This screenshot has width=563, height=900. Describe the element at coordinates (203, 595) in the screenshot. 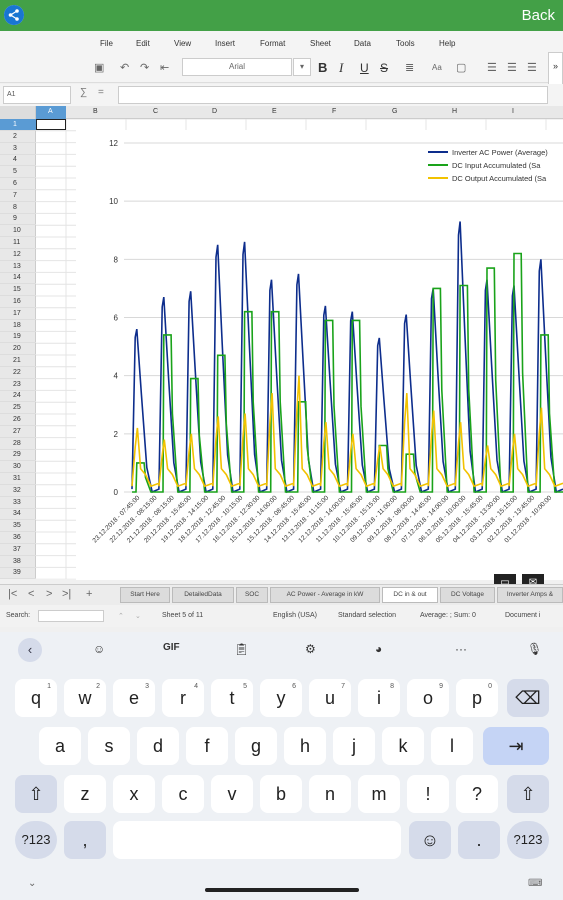

I see `tab-detailed-data: DetailedData` at that location.